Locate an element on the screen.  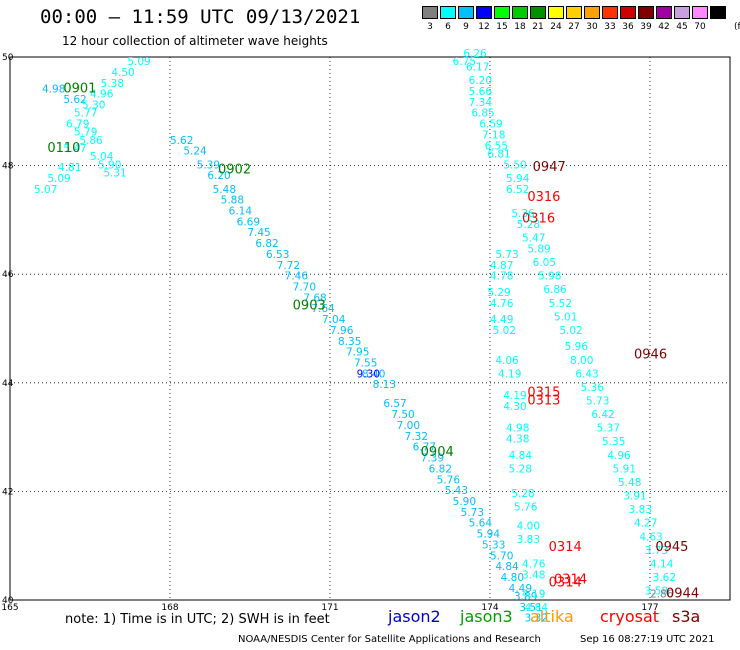
wave-height-value: 6.52 is located at coordinates (517, 190).